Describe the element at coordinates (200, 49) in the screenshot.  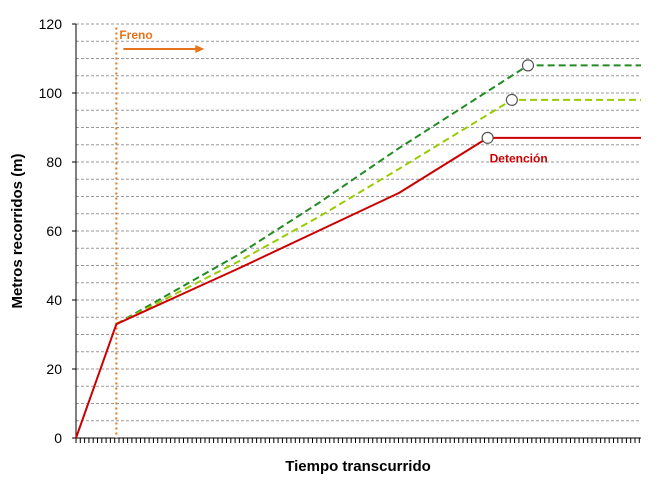
I see `freno-arrow-head` at that location.